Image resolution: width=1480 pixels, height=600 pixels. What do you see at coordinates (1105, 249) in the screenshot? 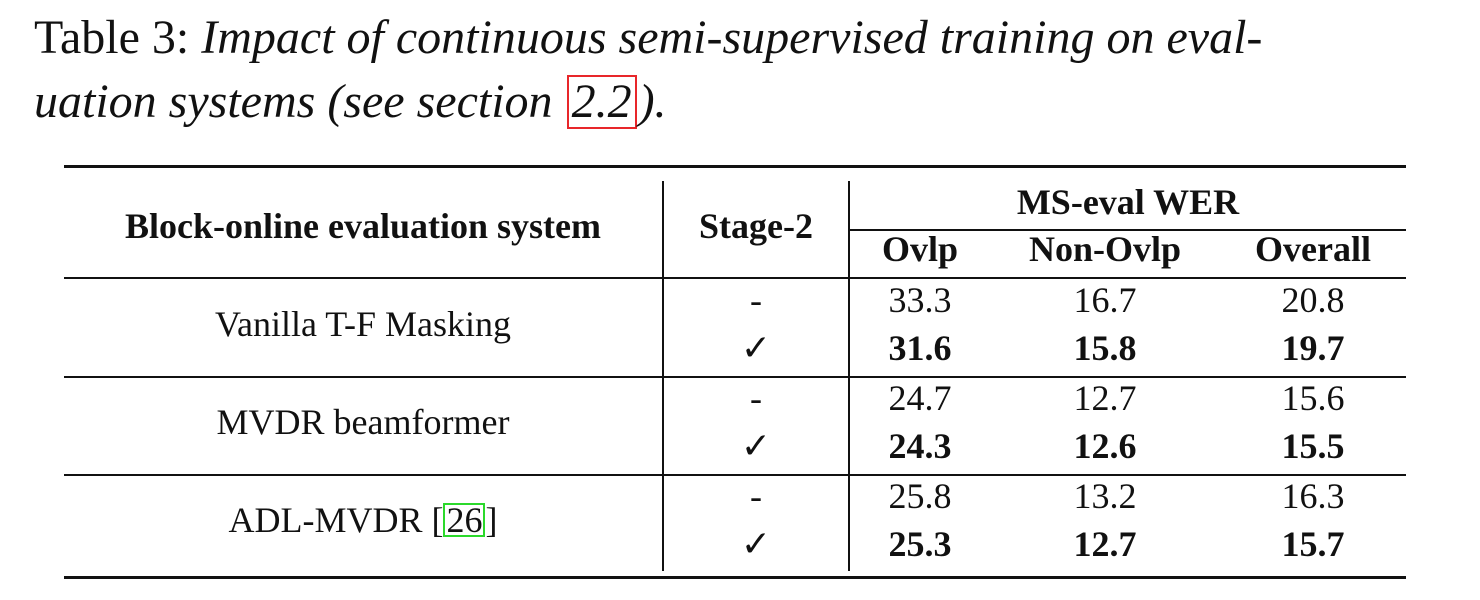
I see `header-nonovlp: Non-Ovlp` at bounding box center [1105, 249].